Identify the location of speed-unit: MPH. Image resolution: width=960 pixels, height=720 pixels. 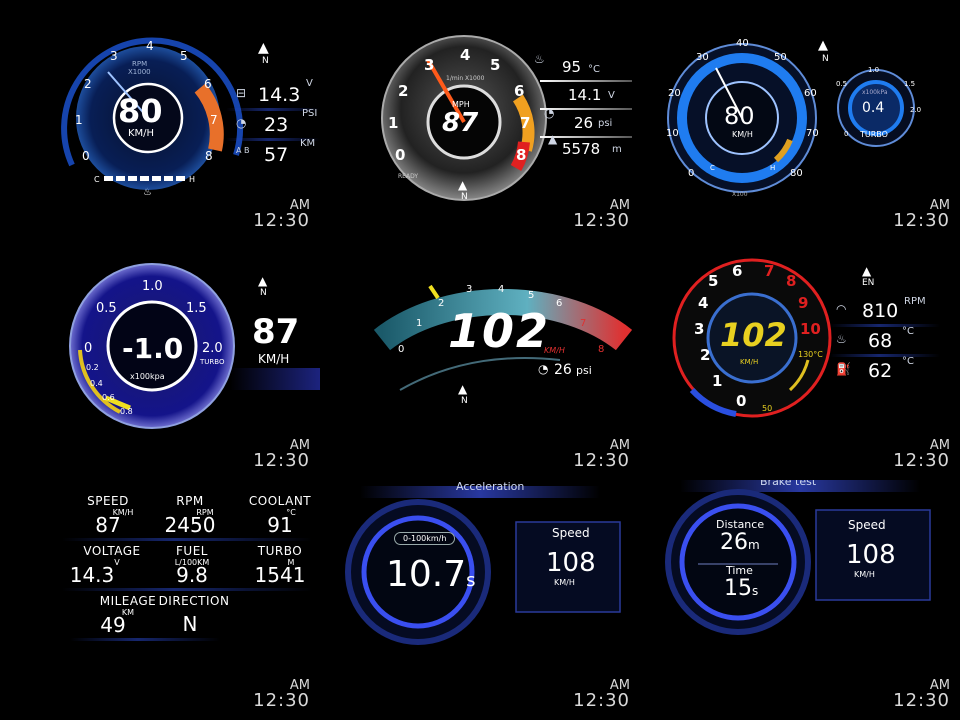
(461, 104).